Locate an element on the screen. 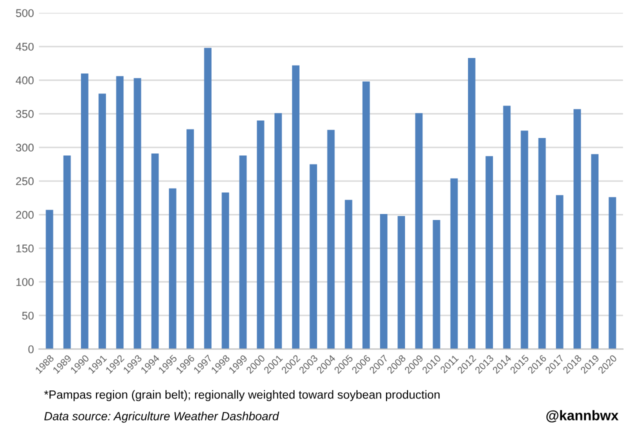 The image size is (628, 431). y-tick-label: 300 is located at coordinates (25, 148).